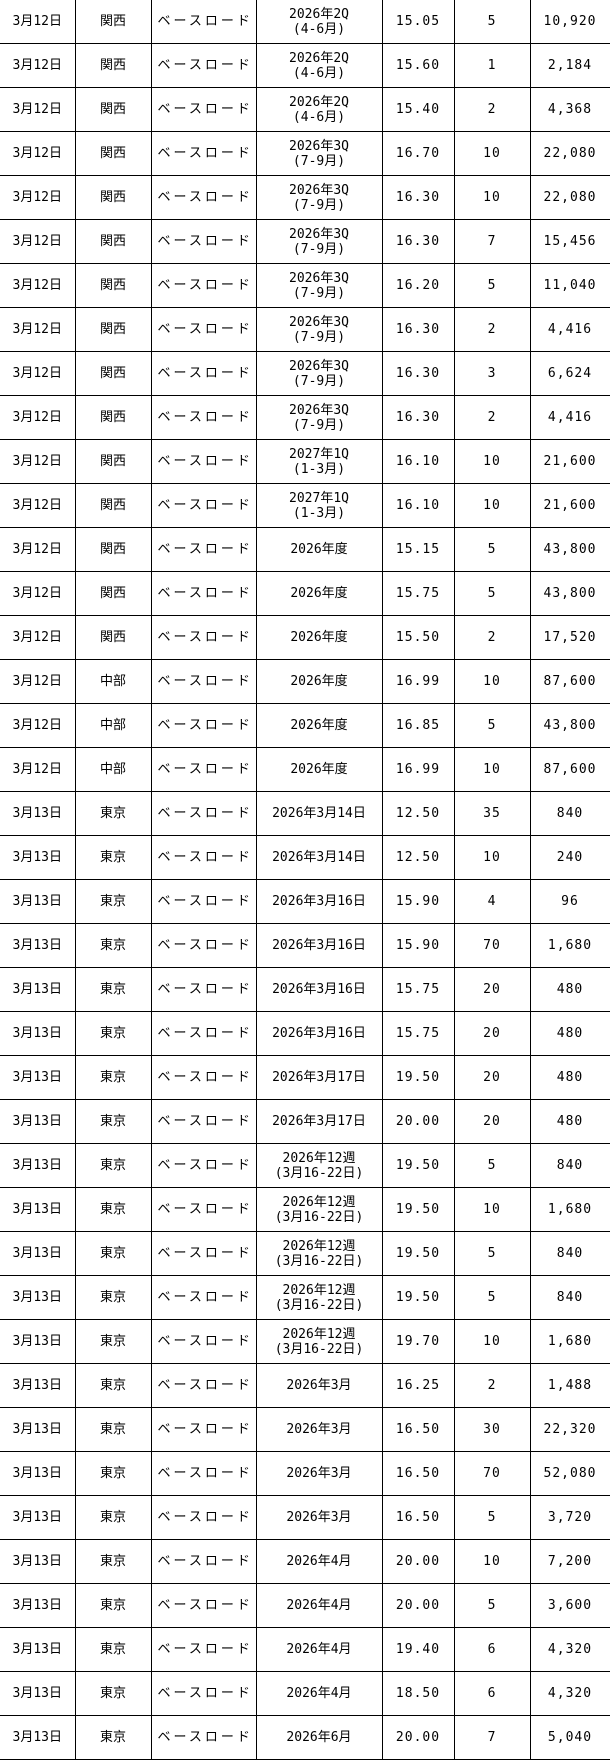 This screenshot has width=610, height=1761. I want to click on period-sublabel: (3月16-22日), so click(319, 1217).